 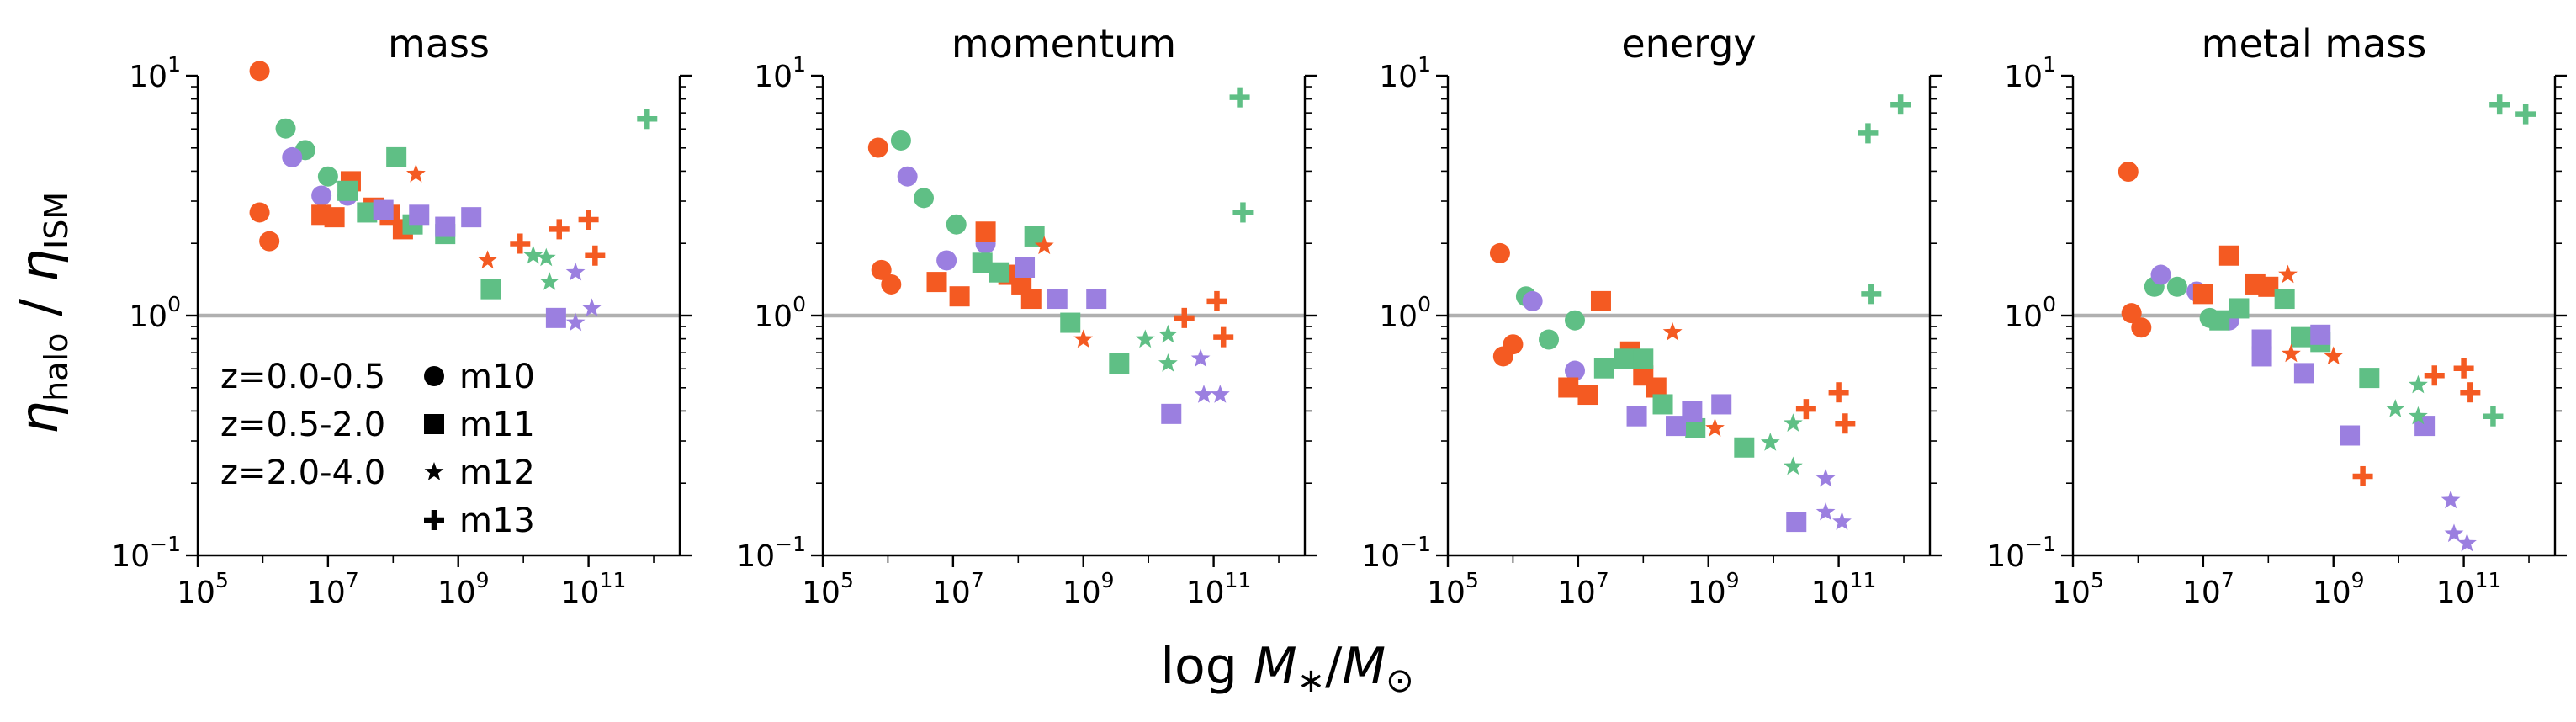 What do you see at coordinates (1108, 580) in the screenshot?
I see `tick-exponent: 9` at bounding box center [1108, 580].